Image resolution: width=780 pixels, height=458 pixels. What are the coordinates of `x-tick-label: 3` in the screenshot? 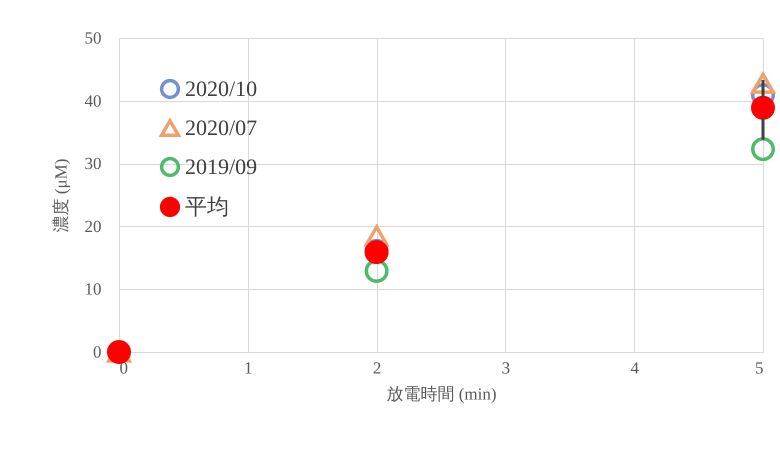 It's located at (506, 368).